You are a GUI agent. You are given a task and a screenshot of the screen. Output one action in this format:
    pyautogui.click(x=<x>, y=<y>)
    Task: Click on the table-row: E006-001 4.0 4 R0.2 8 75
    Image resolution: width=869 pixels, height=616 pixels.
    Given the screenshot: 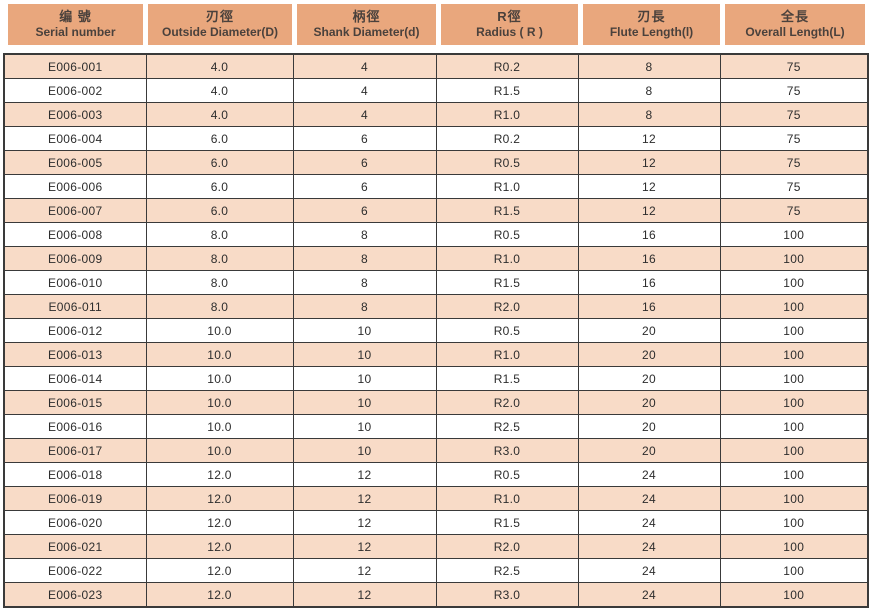 What is the action you would take?
    pyautogui.click(x=436, y=66)
    